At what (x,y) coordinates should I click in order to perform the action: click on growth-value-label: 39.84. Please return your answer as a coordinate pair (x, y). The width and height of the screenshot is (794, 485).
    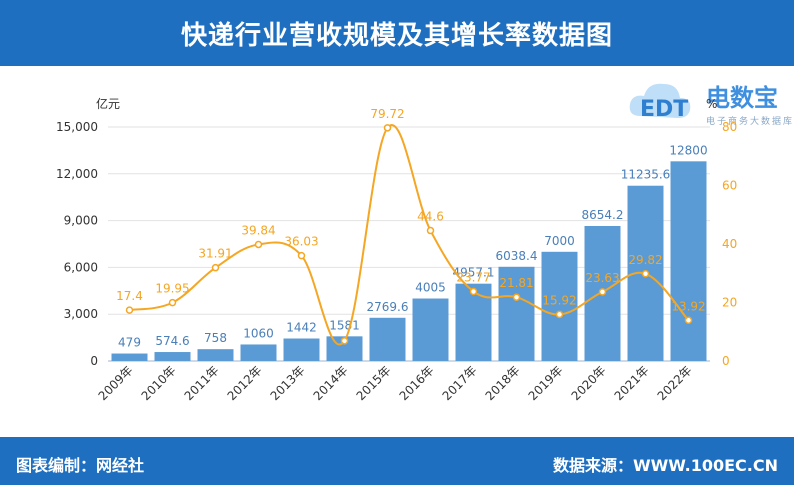
    Looking at the image, I should click on (258, 230).